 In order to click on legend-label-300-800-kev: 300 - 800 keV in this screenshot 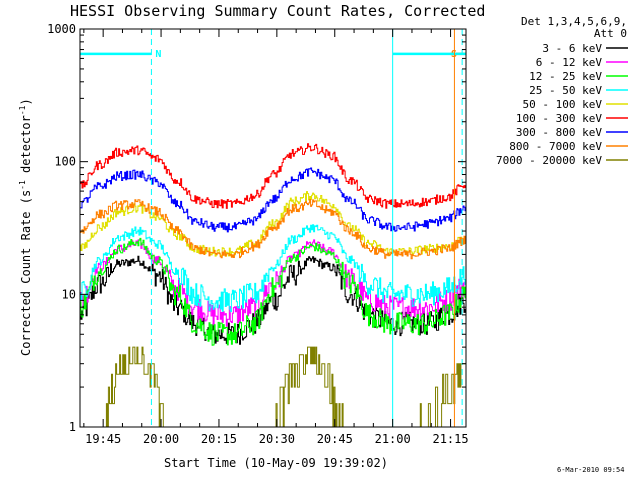, I will do `click(559, 132)`.